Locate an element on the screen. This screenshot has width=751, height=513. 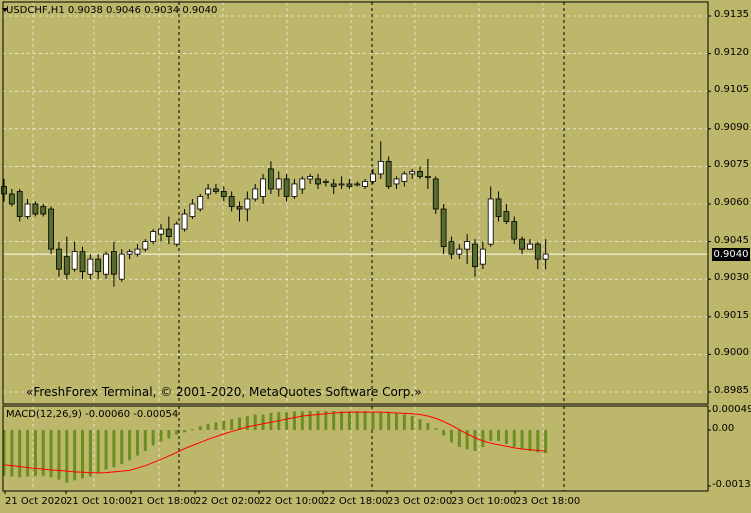
price-scale-label: 0.8985 is located at coordinates (731, 390).